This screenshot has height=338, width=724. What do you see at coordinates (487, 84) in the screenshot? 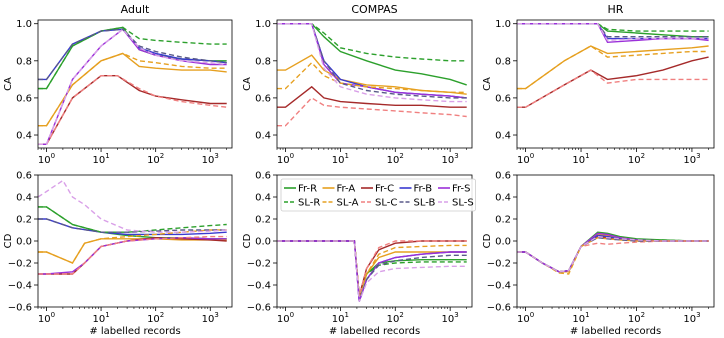
I see `y-axis-label: CA` at bounding box center [487, 84].